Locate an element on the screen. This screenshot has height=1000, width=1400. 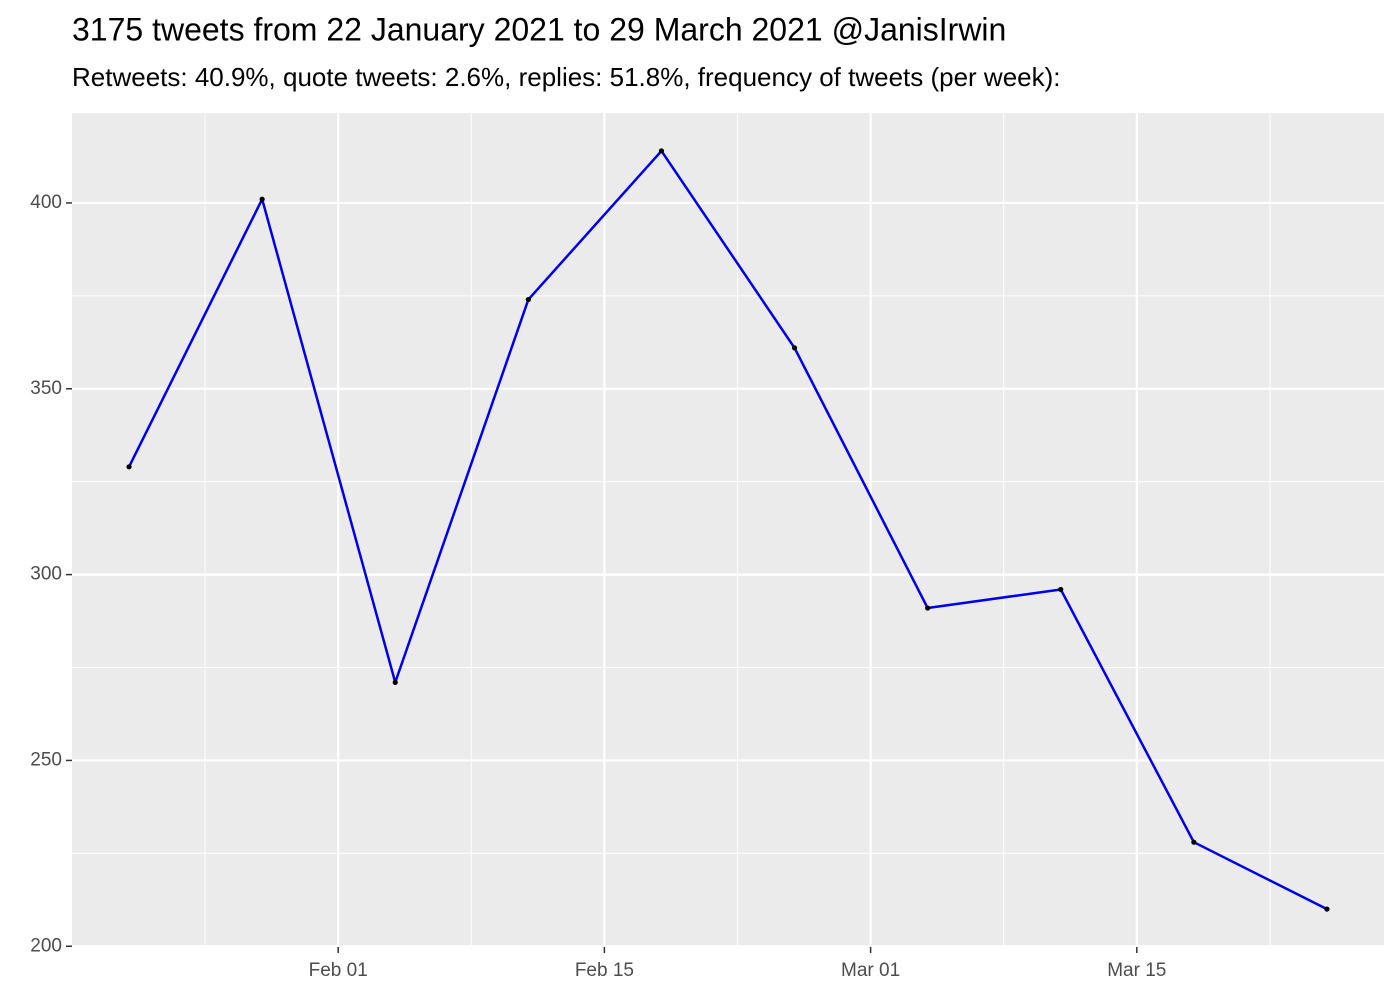
x-tick-label: Mar 01 is located at coordinates (870, 970).